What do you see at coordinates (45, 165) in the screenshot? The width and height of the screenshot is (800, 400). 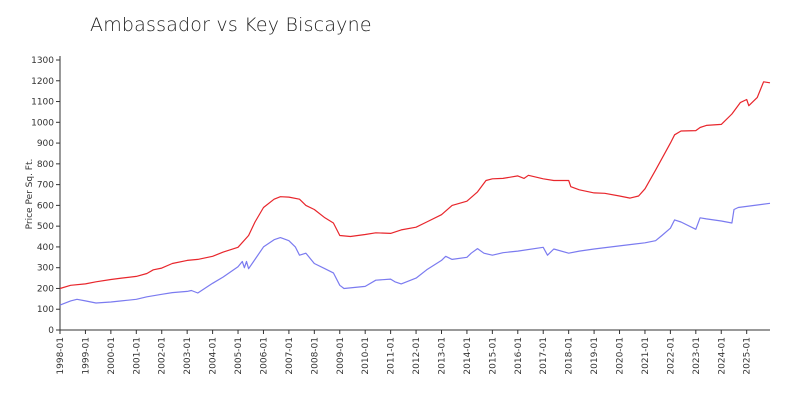 I see `y-tick-label: 800` at bounding box center [45, 165].